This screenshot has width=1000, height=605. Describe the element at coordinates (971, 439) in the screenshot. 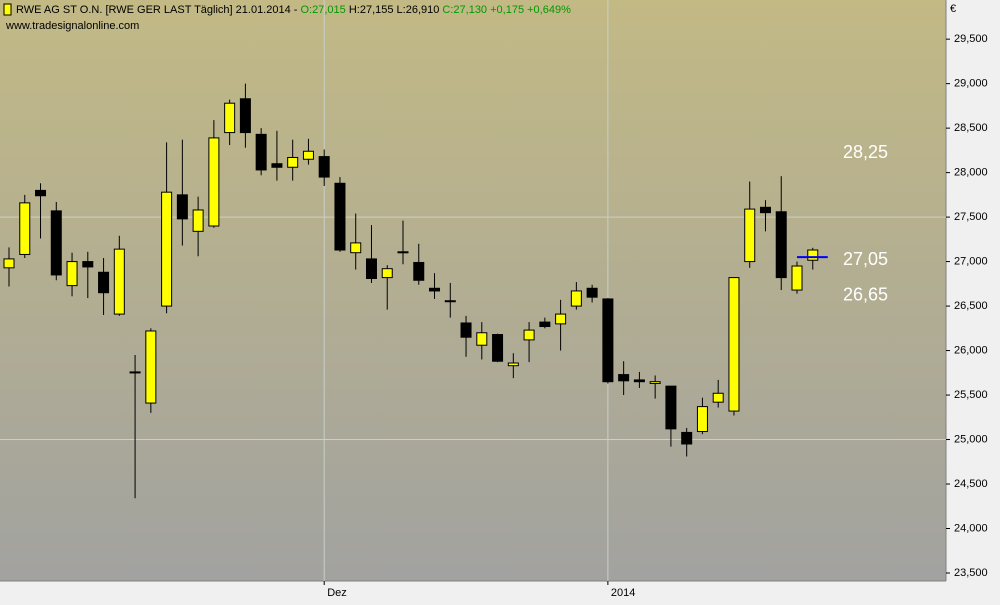

I see `y-tick-label: 25,000` at that location.